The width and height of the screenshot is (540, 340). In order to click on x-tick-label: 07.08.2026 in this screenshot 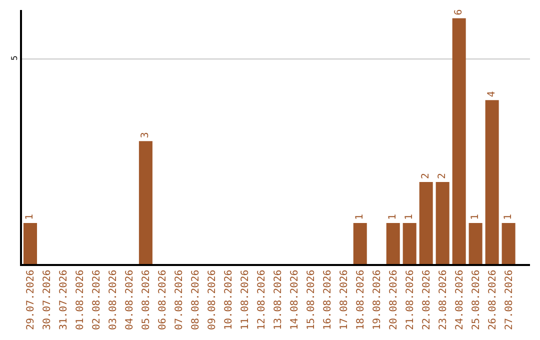, I will do `click(179, 300)`.